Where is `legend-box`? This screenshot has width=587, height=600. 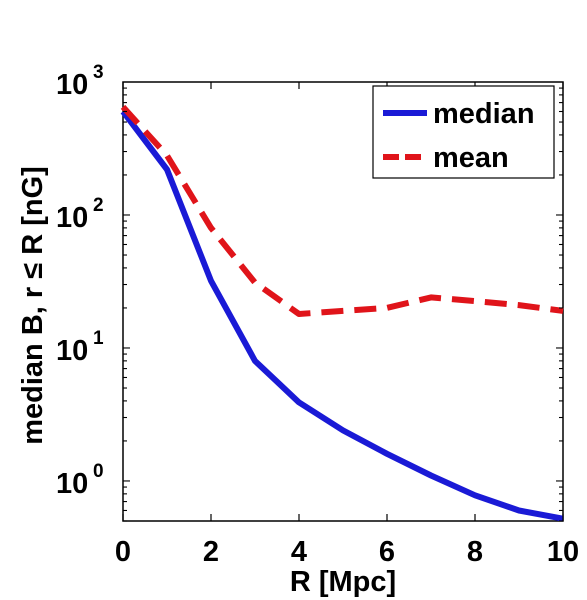
legend-box is located at coordinates (463, 132).